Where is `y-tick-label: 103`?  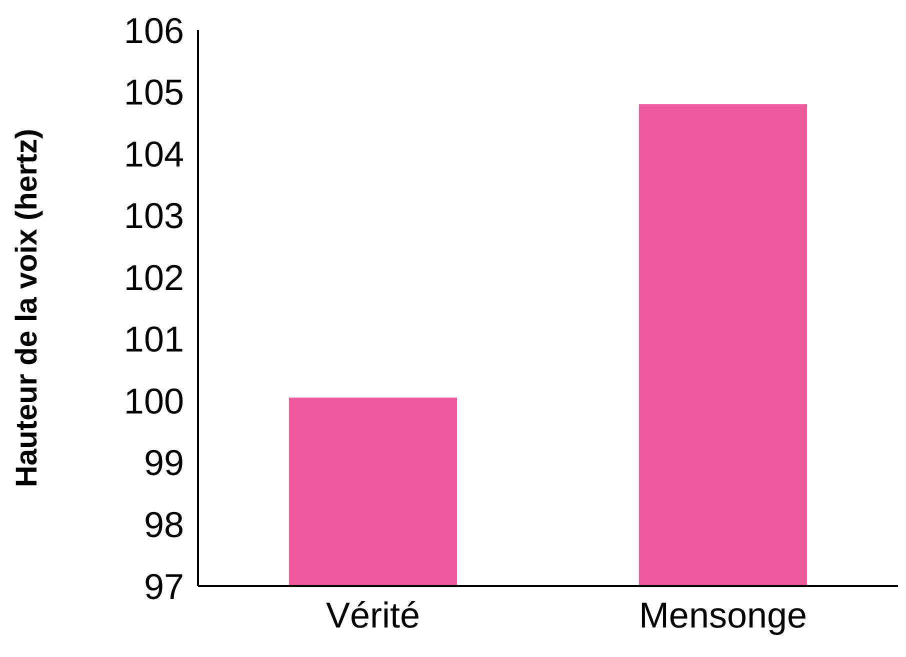 y-tick-label: 103 is located at coordinates (154, 215).